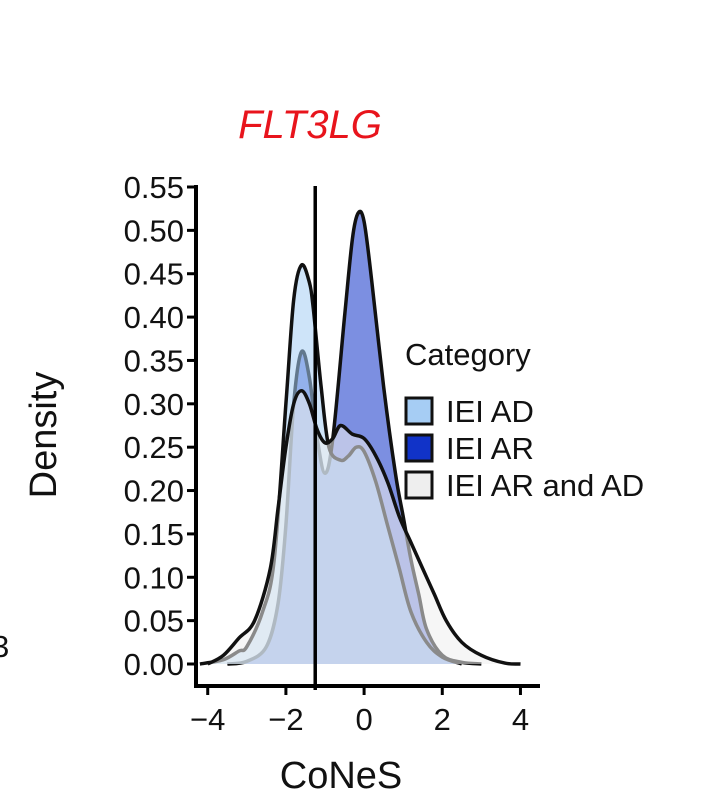 This screenshot has height=807, width=701. What do you see at coordinates (154, 491) in the screenshot?
I see `y-tick-label: 0.20` at bounding box center [154, 491].